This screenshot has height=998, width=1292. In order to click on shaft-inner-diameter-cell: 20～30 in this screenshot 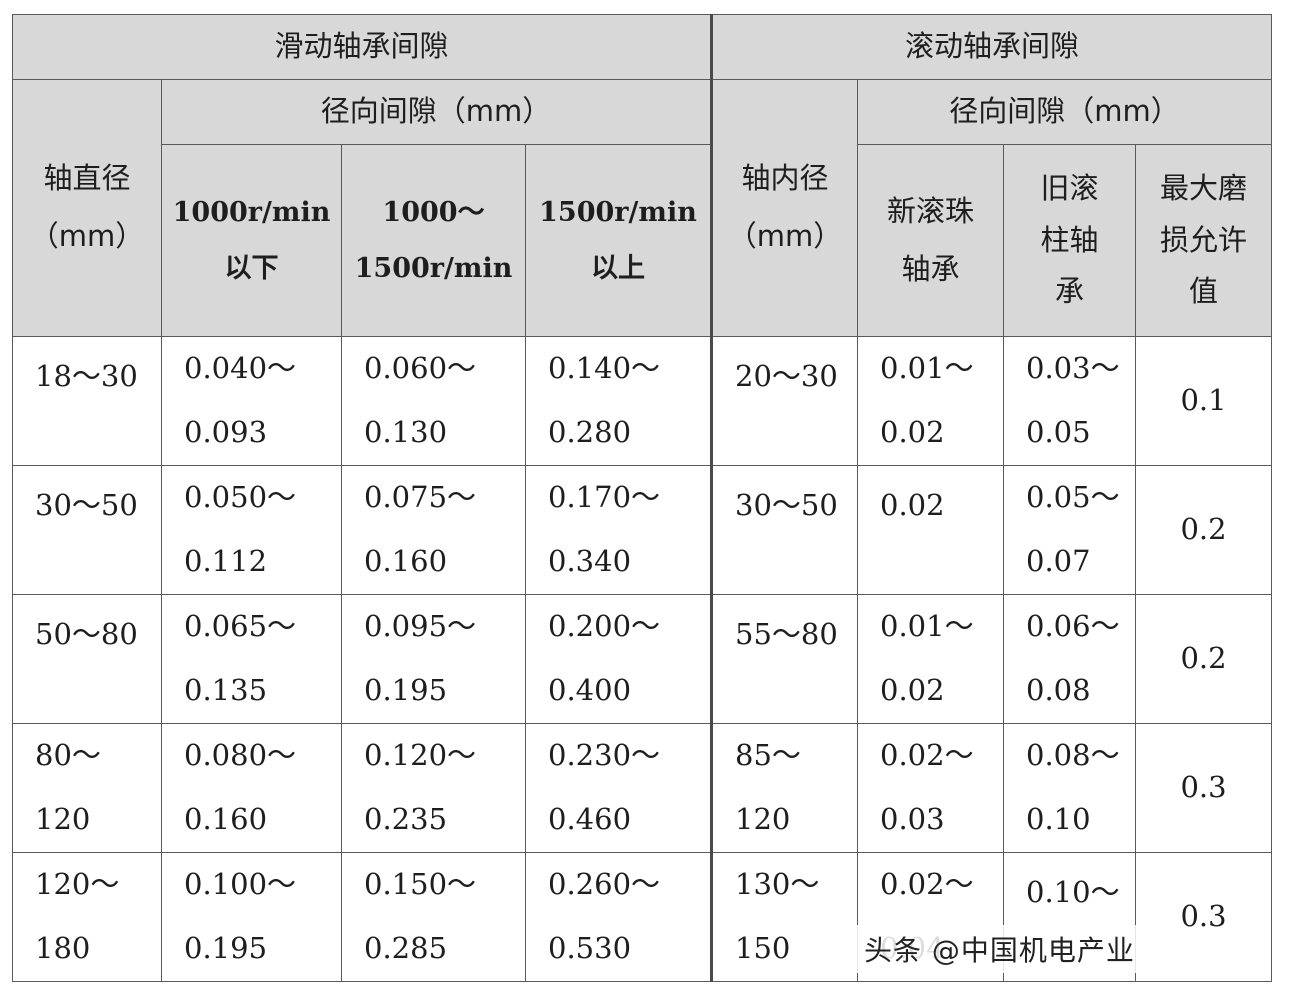, I will do `click(784, 401)`.